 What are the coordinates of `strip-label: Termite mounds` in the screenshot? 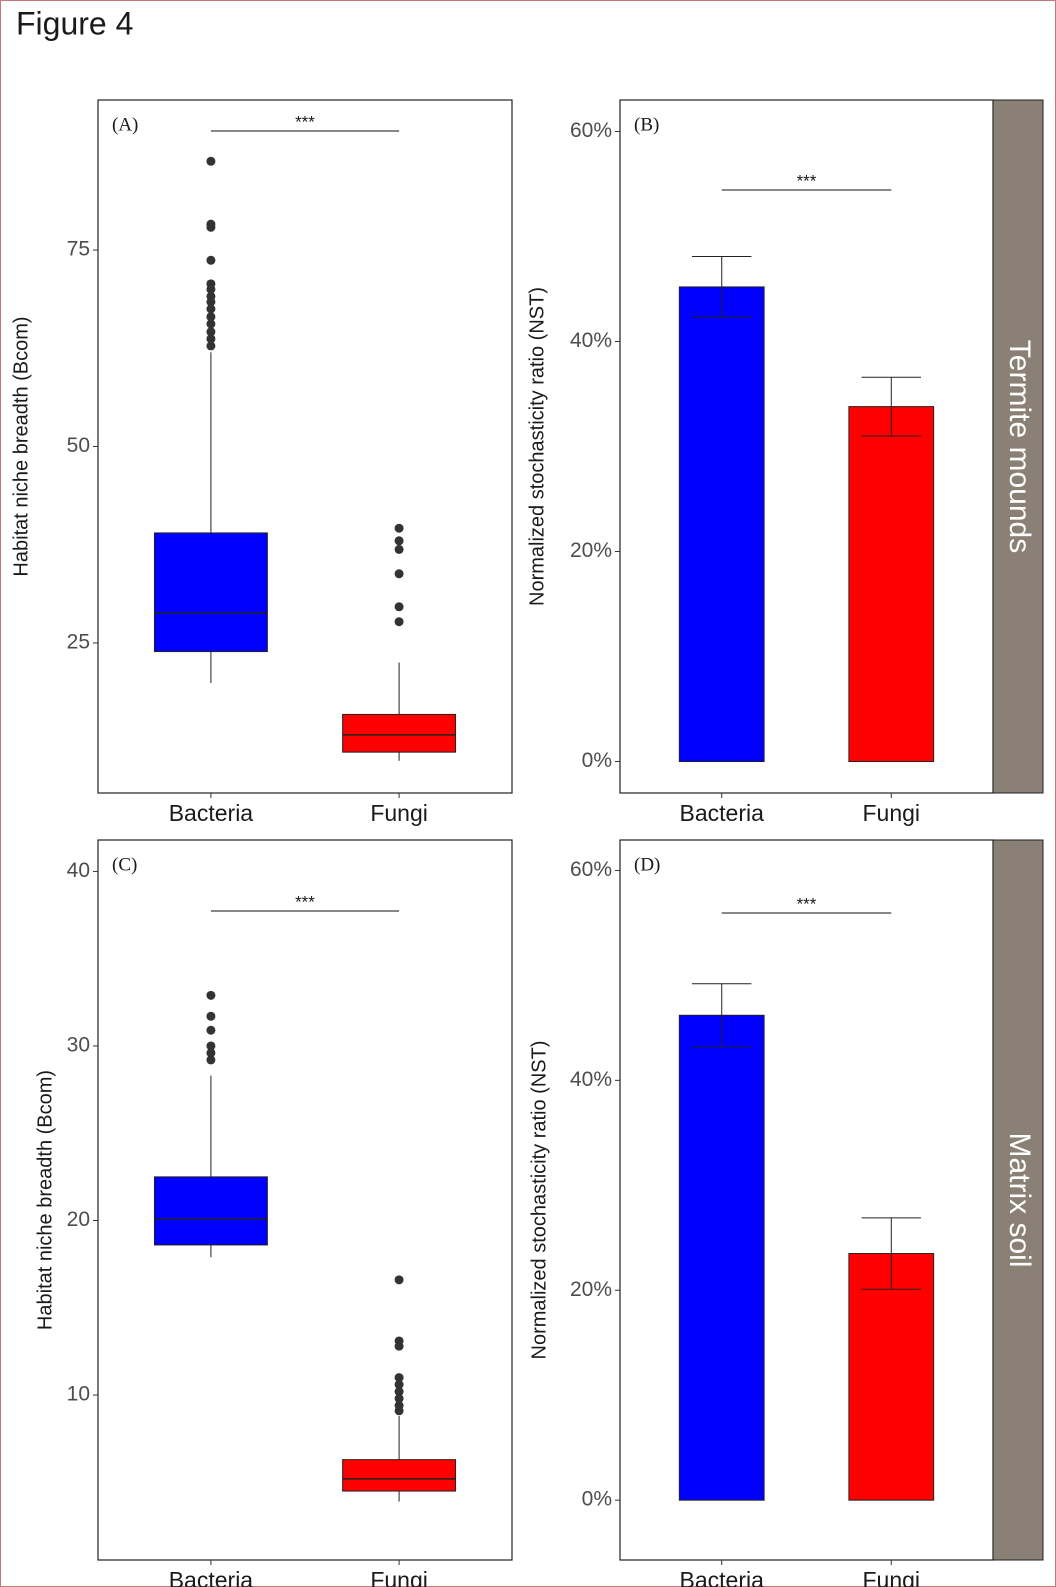 It's located at (1019, 446).